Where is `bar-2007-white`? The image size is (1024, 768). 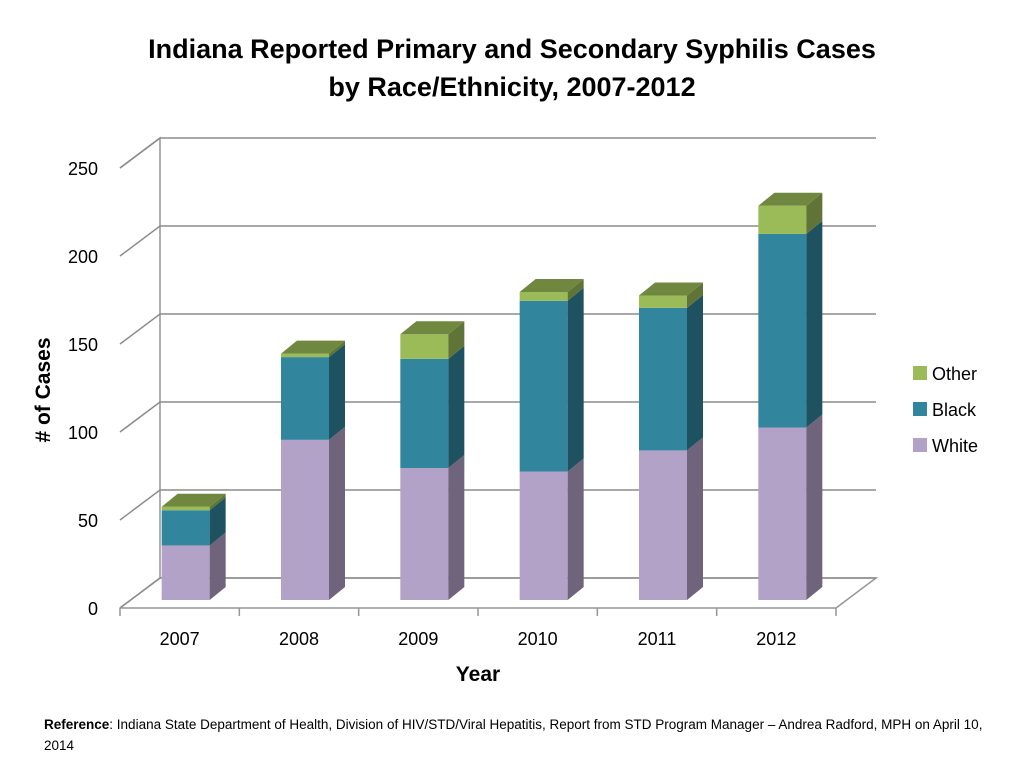 bar-2007-white is located at coordinates (193, 566).